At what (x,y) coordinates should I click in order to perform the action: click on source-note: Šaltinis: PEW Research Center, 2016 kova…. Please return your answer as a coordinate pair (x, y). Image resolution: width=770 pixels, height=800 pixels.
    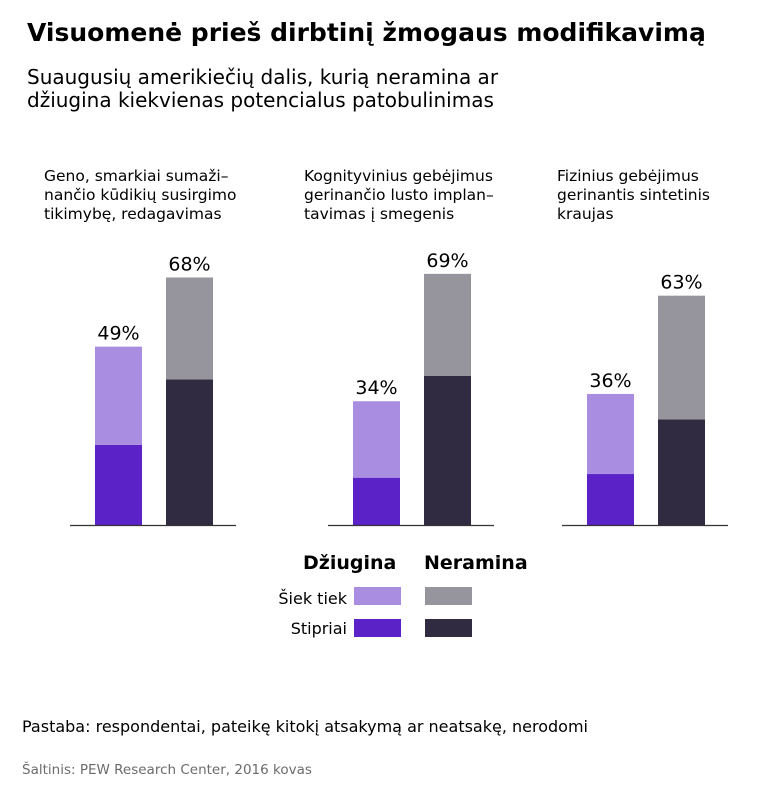
    Looking at the image, I should click on (167, 770).